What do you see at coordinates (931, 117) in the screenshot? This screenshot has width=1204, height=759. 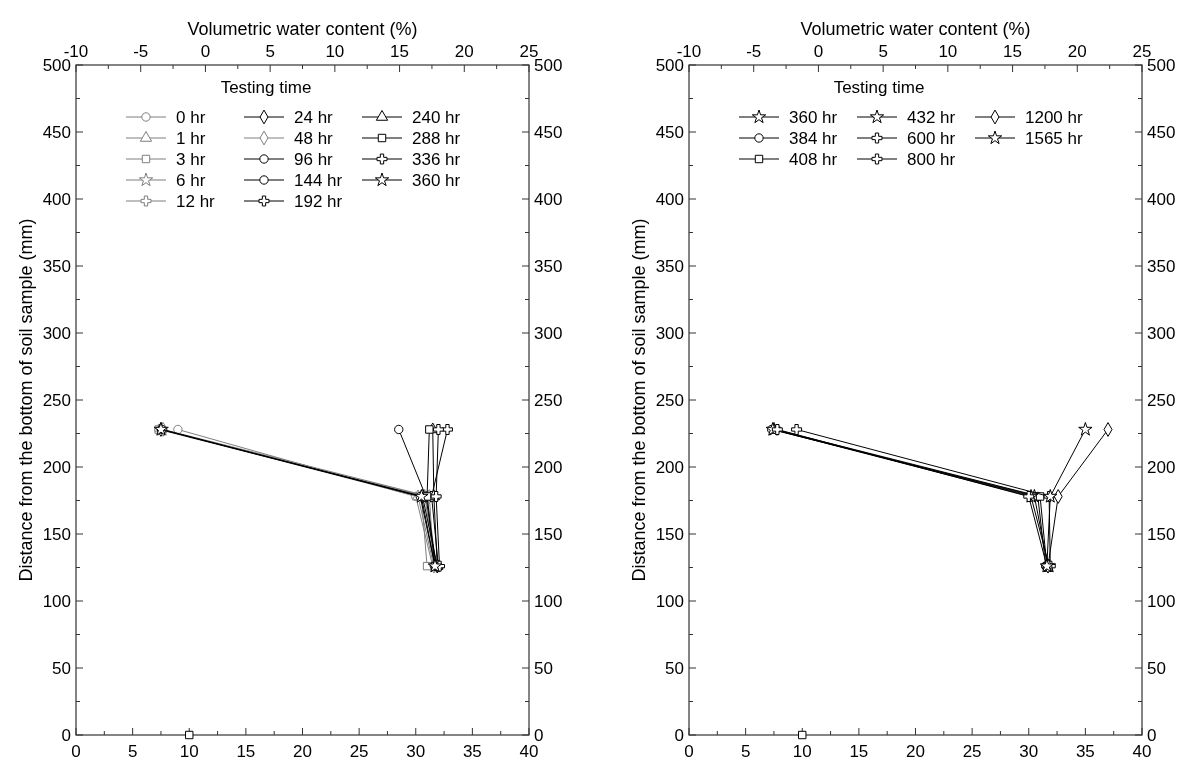 I see `legend-label: 432 hr` at bounding box center [931, 117].